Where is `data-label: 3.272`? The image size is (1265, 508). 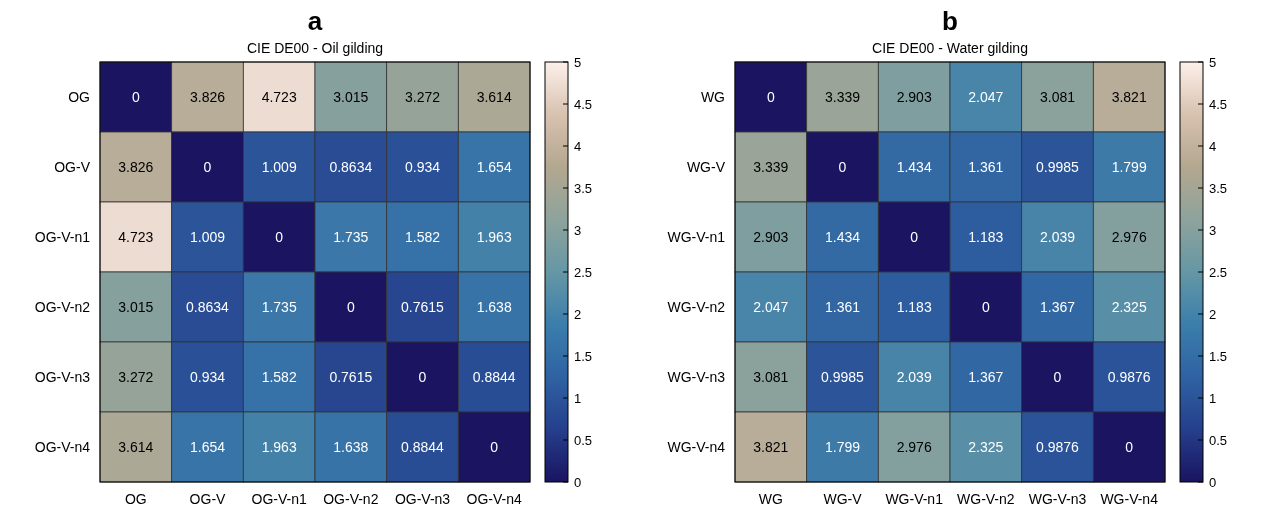
data-label: 3.272 is located at coordinates (136, 376).